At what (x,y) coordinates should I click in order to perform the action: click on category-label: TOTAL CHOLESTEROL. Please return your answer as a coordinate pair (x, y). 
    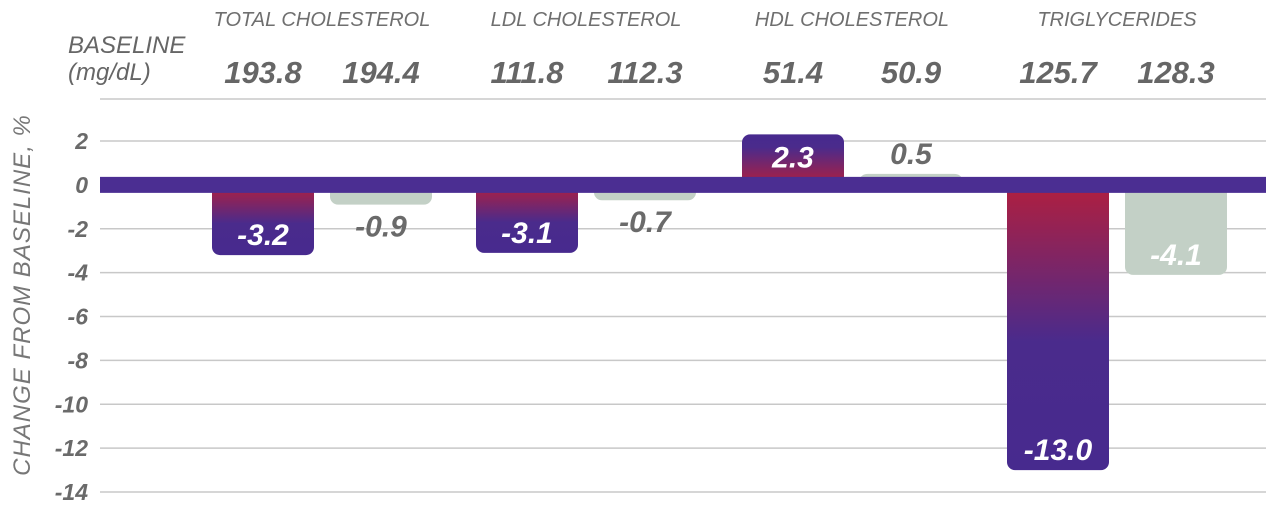
    Looking at the image, I should click on (322, 20).